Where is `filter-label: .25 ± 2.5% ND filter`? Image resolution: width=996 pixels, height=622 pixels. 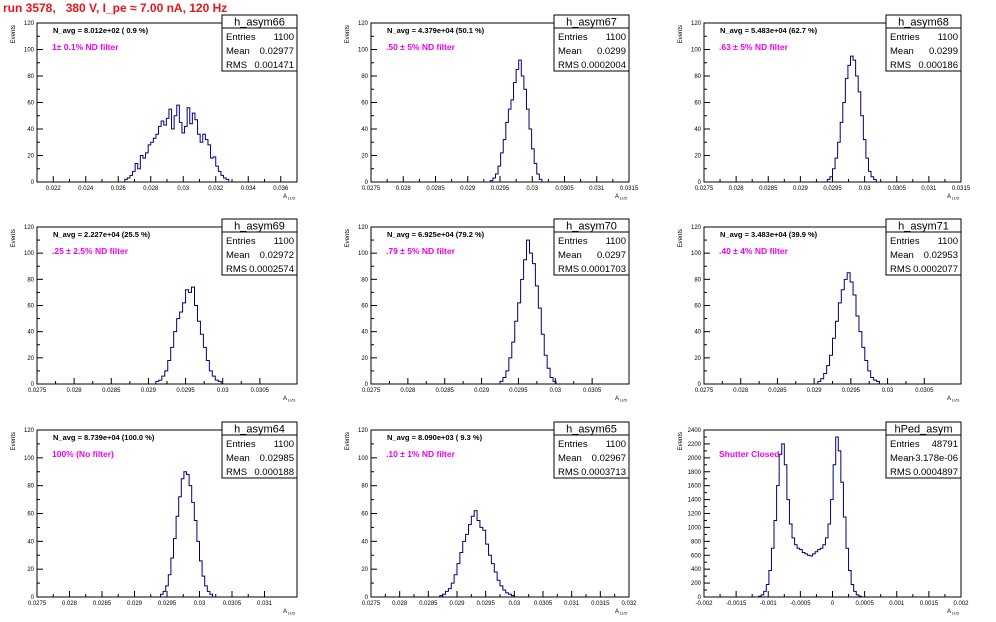
filter-label: .25 ± 2.5% ND filter is located at coordinates (90, 251).